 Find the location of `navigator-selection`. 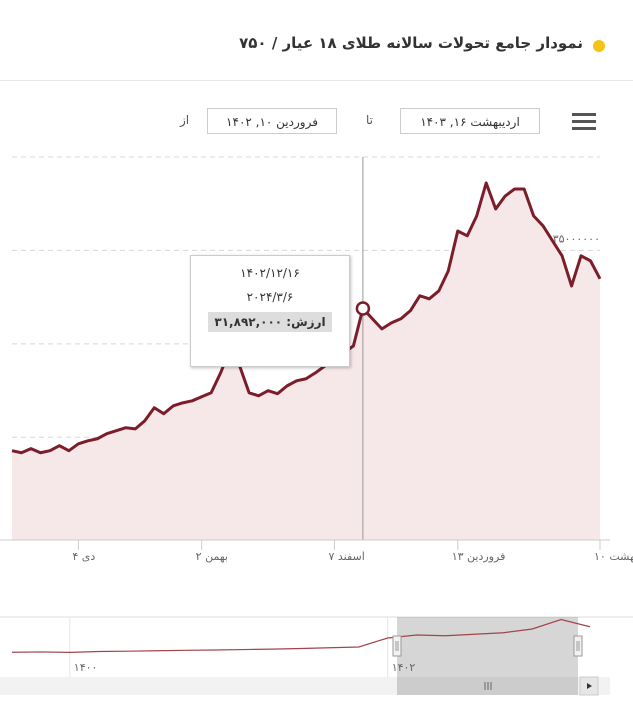

navigator-selection is located at coordinates (487, 647).